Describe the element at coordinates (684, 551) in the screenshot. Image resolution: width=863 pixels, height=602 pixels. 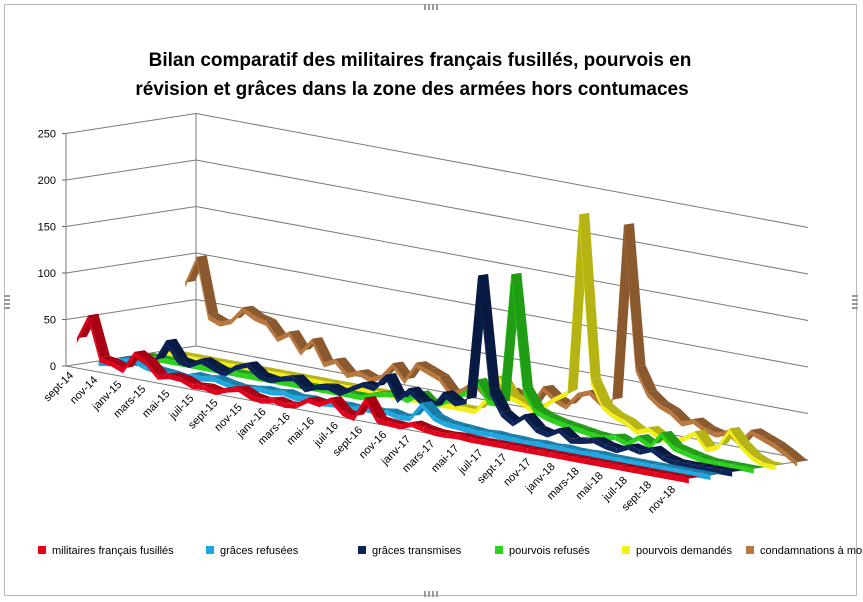
I see `legend-label: pourvois demandés` at that location.